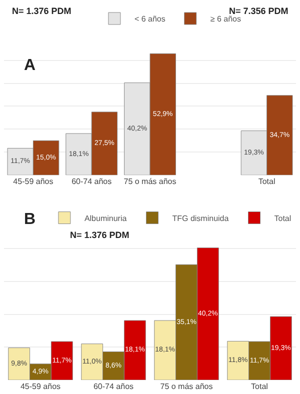 The image size is (300, 394). Describe the element at coordinates (30, 65) in the screenshot. I see `annotation: A` at that location.